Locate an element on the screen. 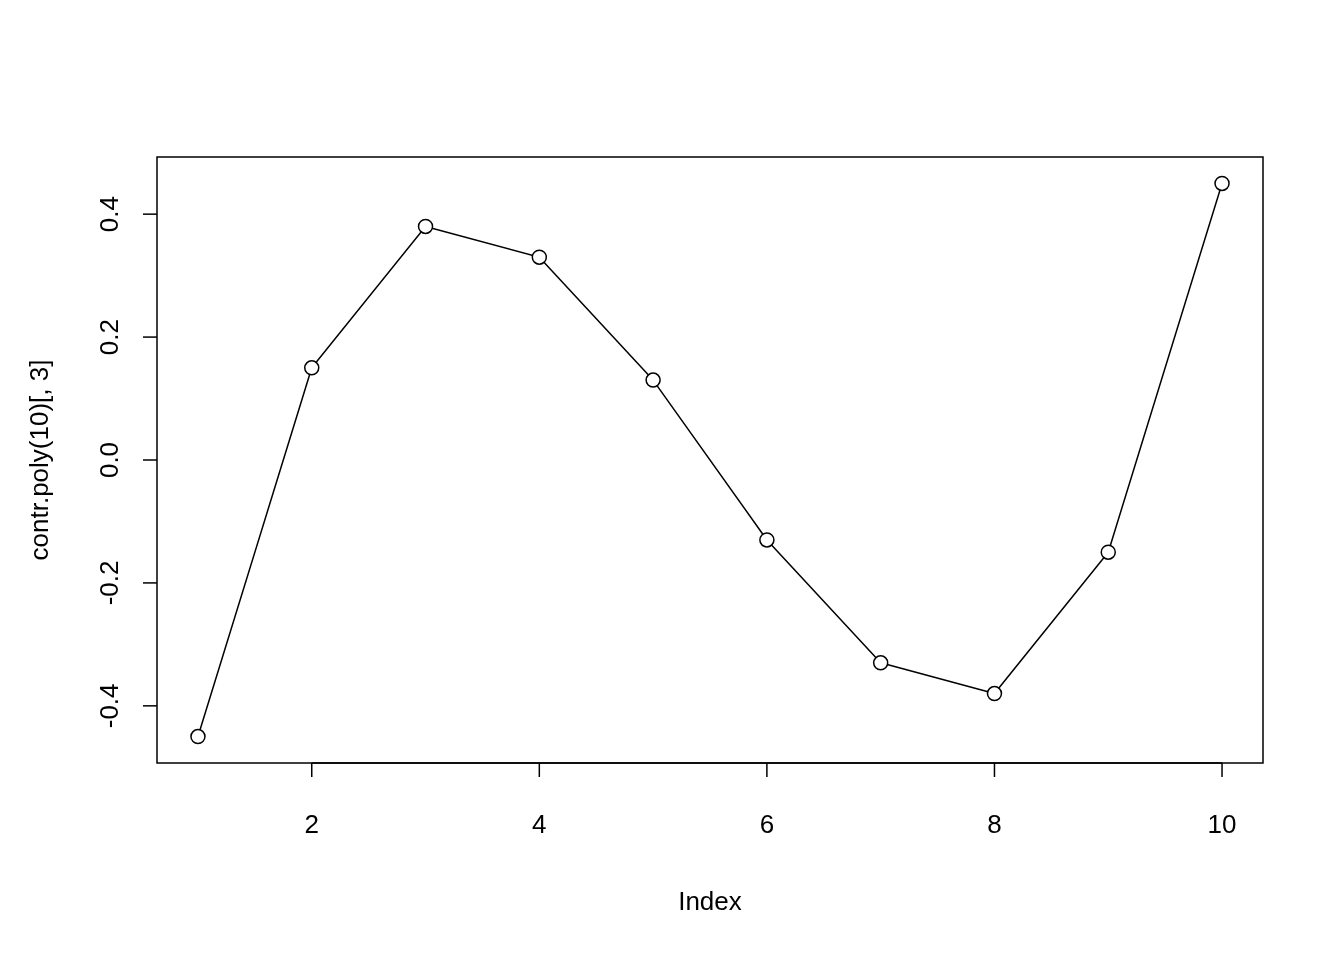  x-axis-title: Index is located at coordinates (710, 901).